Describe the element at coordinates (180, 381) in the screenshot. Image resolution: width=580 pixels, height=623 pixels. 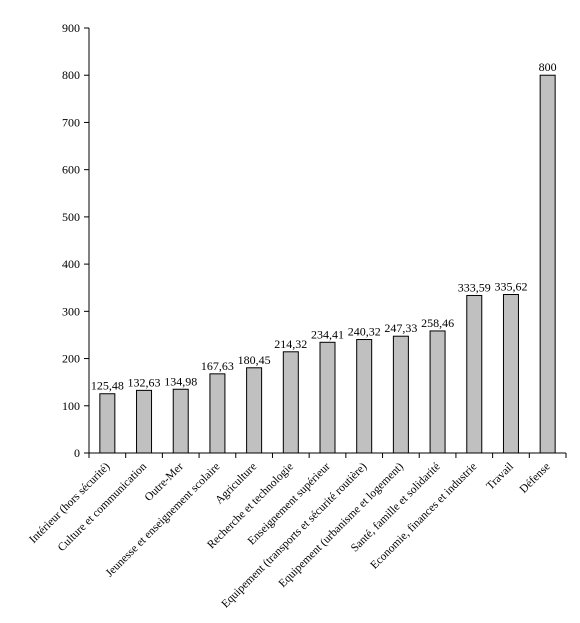
I see `data-label: 134,98` at that location.